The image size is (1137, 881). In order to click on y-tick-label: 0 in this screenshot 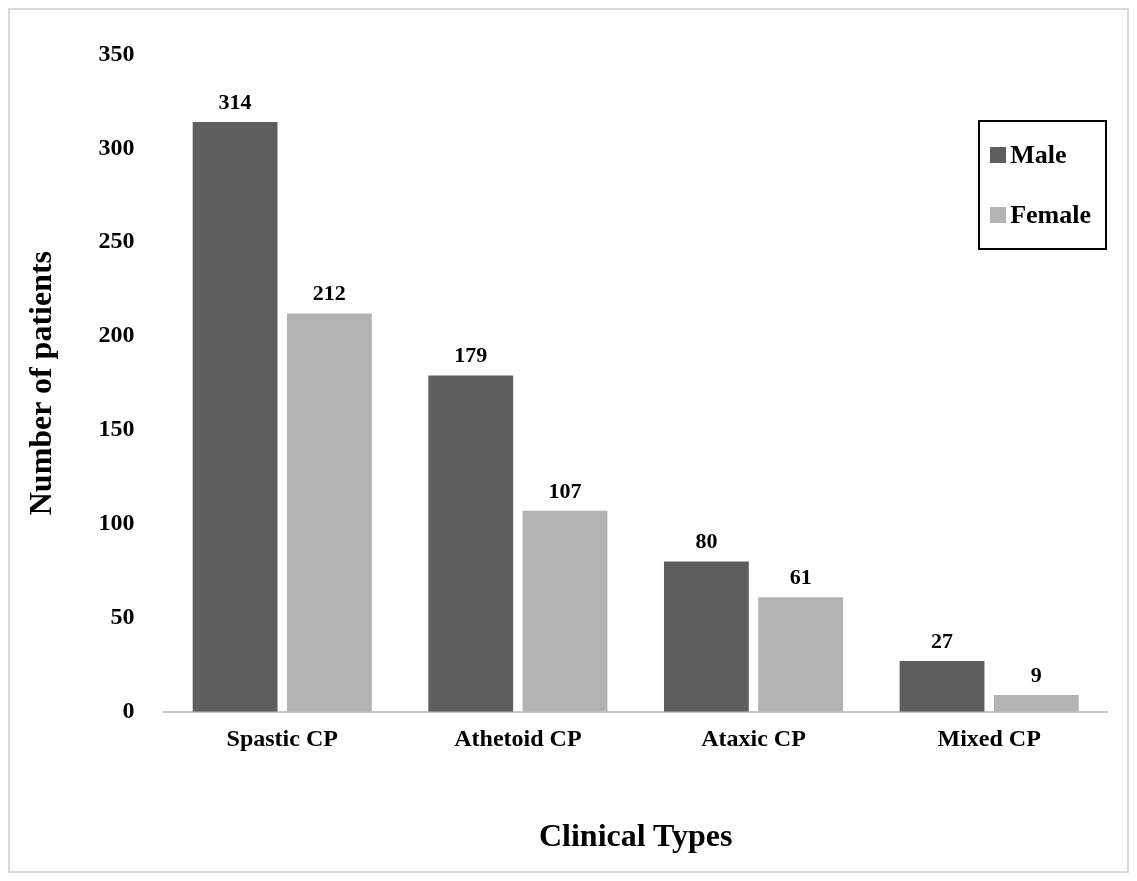, I will do `click(128, 710)`.